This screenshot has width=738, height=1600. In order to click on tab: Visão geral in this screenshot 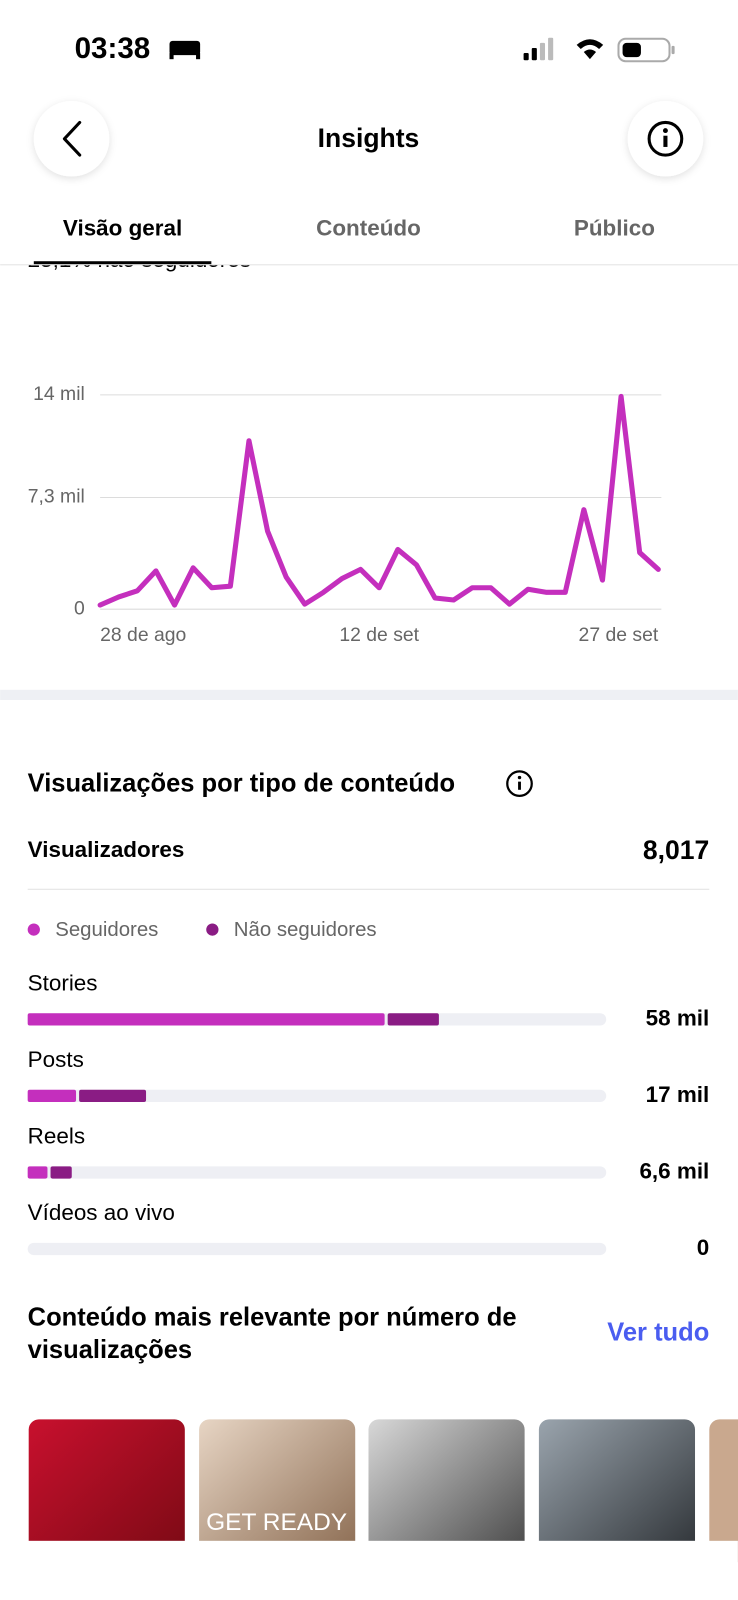, I will do `click(122, 228)`.